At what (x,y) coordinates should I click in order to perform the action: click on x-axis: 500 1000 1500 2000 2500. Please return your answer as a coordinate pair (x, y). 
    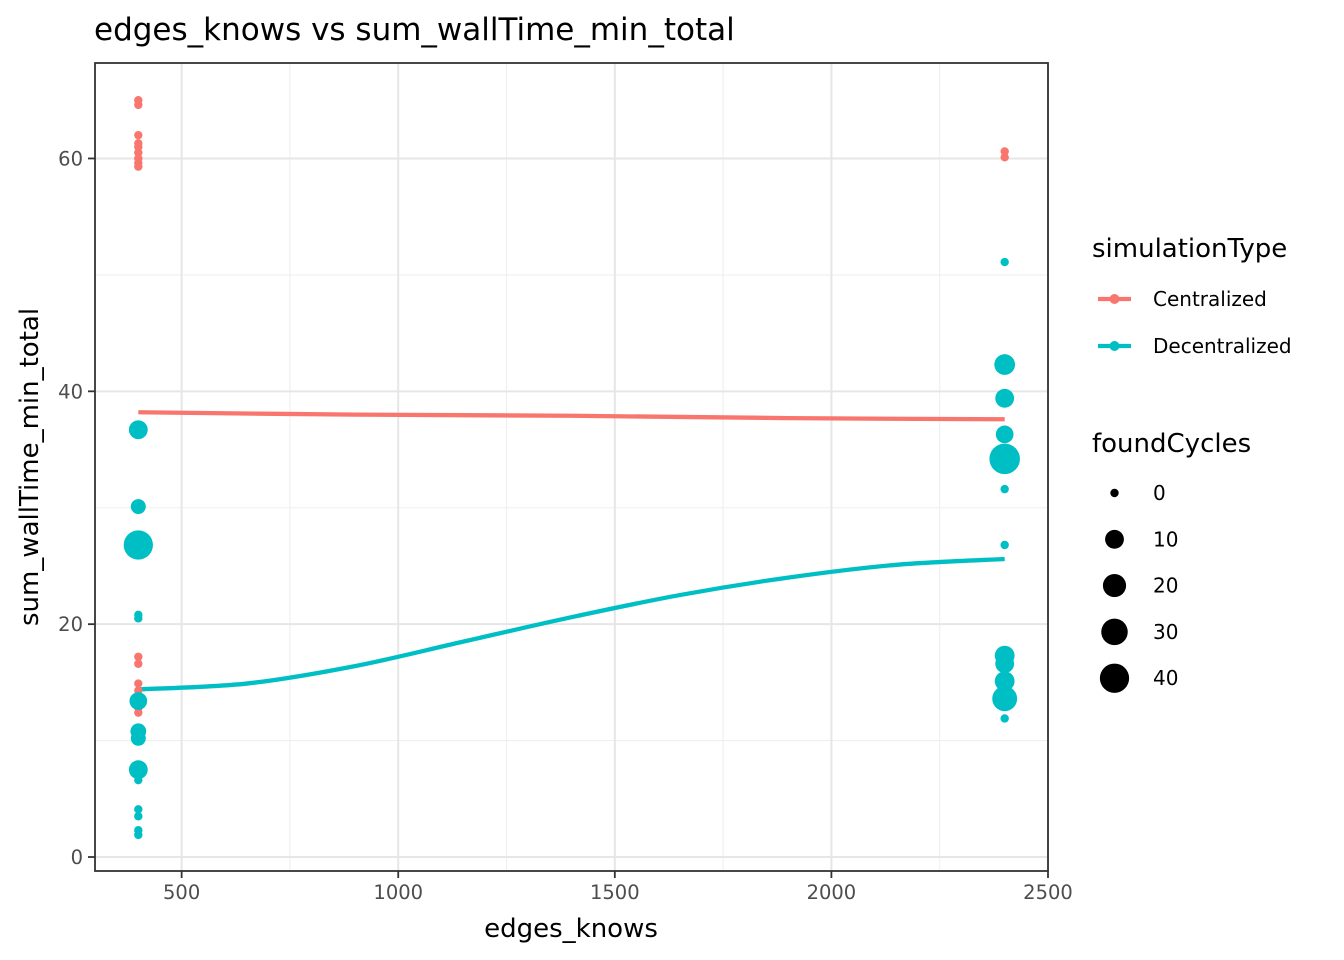
    Looking at the image, I should click on (618, 887).